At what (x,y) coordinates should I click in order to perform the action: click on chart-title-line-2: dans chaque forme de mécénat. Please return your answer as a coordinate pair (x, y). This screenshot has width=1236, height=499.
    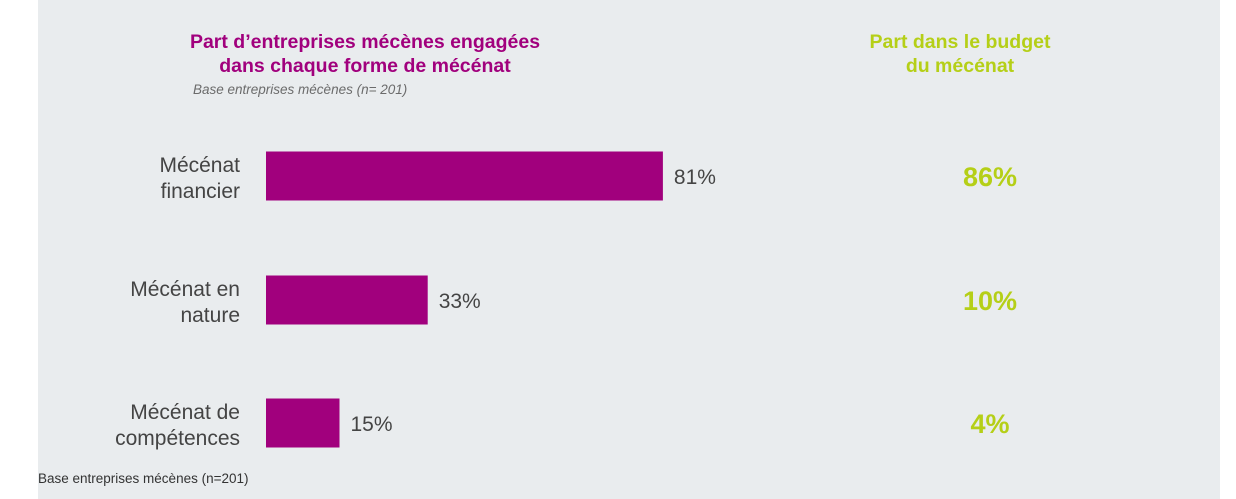
    Looking at the image, I should click on (365, 66).